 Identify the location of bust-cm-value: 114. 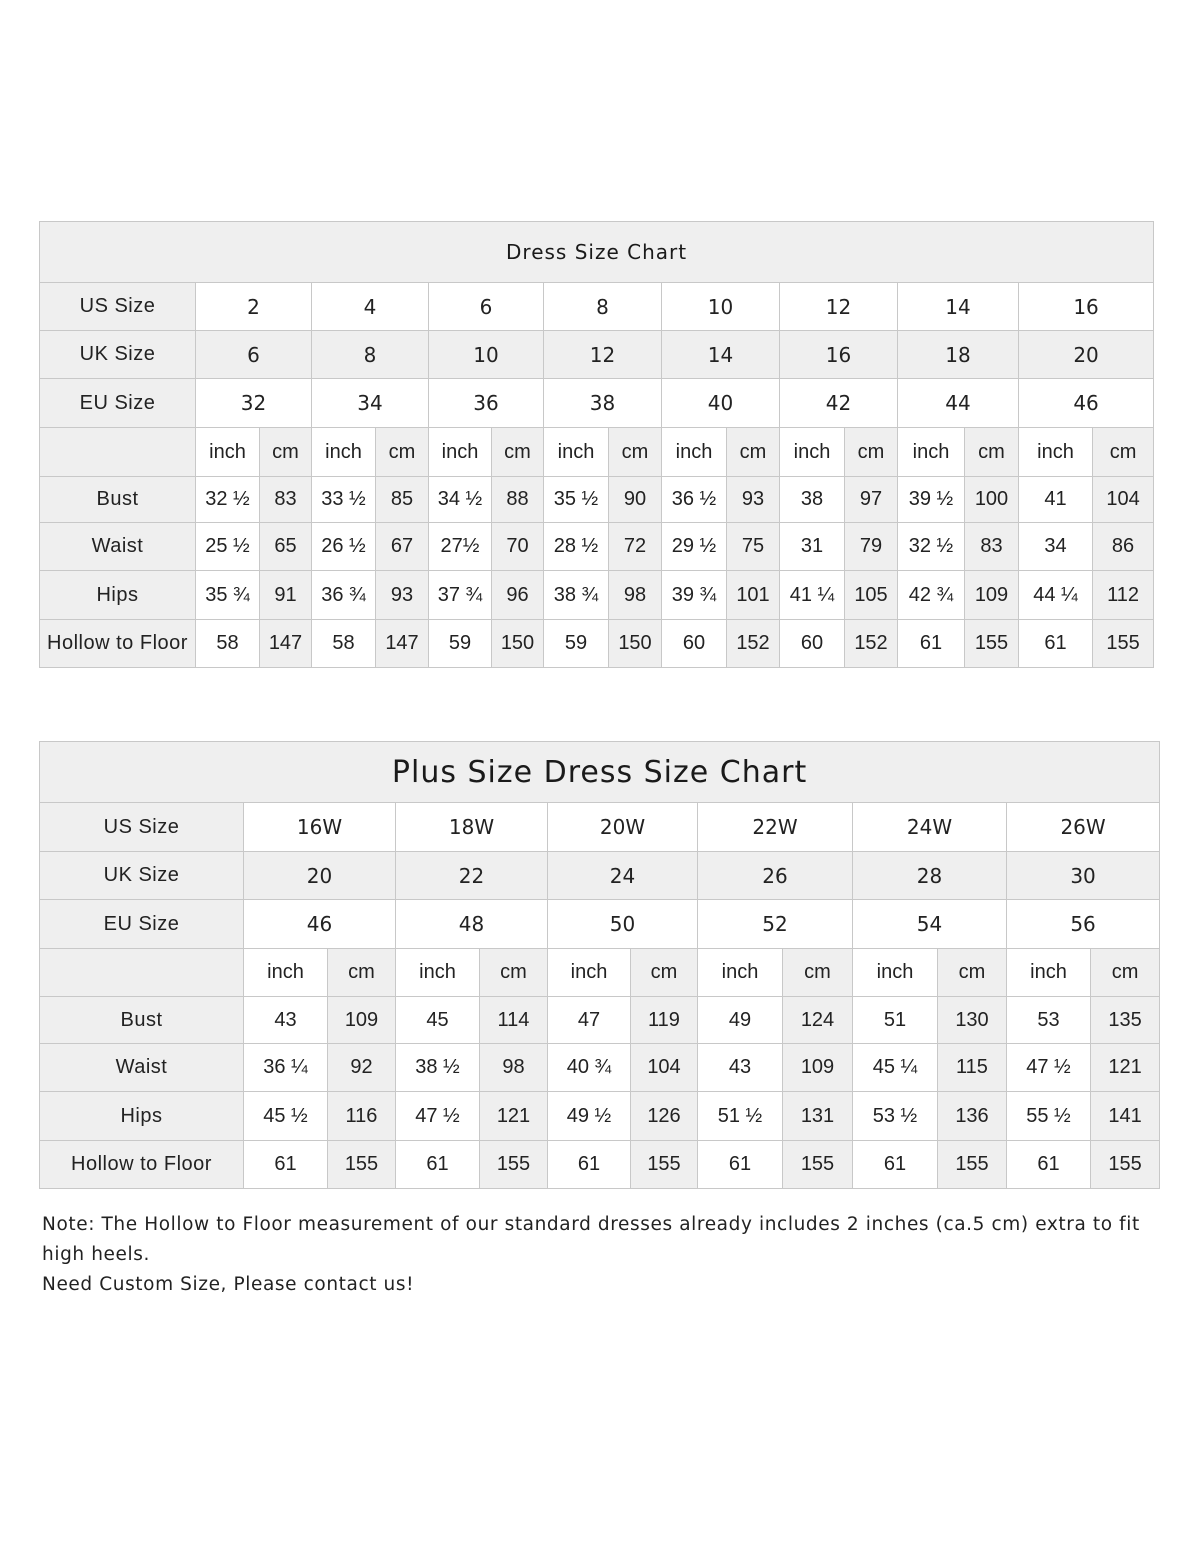
(513, 1020).